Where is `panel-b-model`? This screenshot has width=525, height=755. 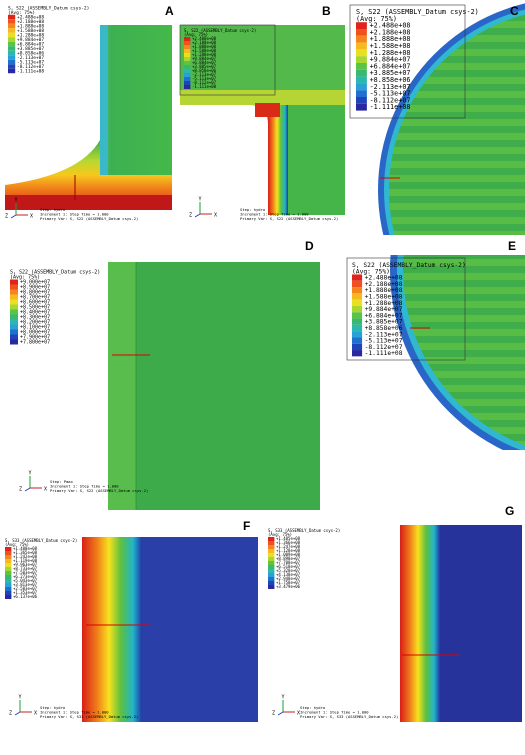 panel-b-model is located at coordinates (262, 120).